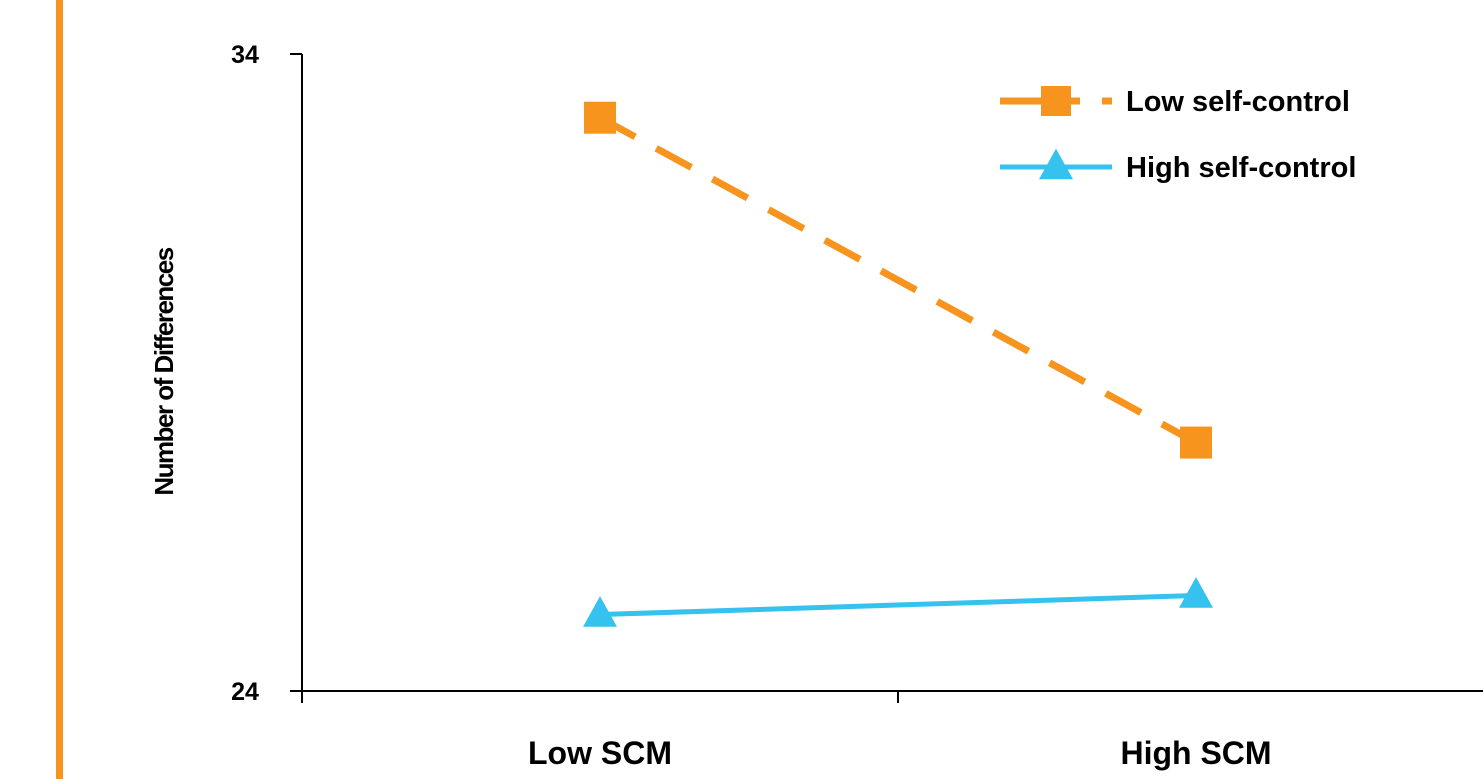  Describe the element at coordinates (164, 371) in the screenshot. I see `y-axis-title: Number of Differences` at that location.